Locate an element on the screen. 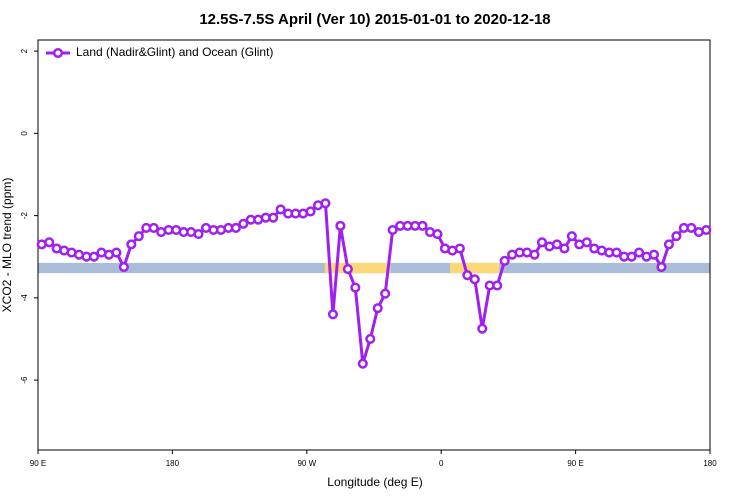 The image size is (750, 500). y-tick-label: 2 is located at coordinates (24, 50).